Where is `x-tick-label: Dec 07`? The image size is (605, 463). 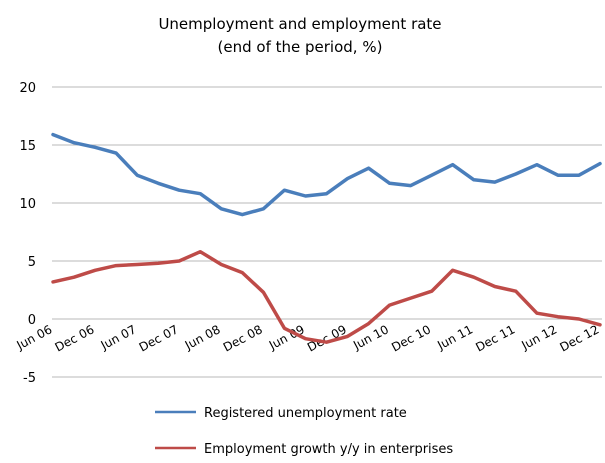 x-tick-label: Dec 07 is located at coordinates (159, 338).